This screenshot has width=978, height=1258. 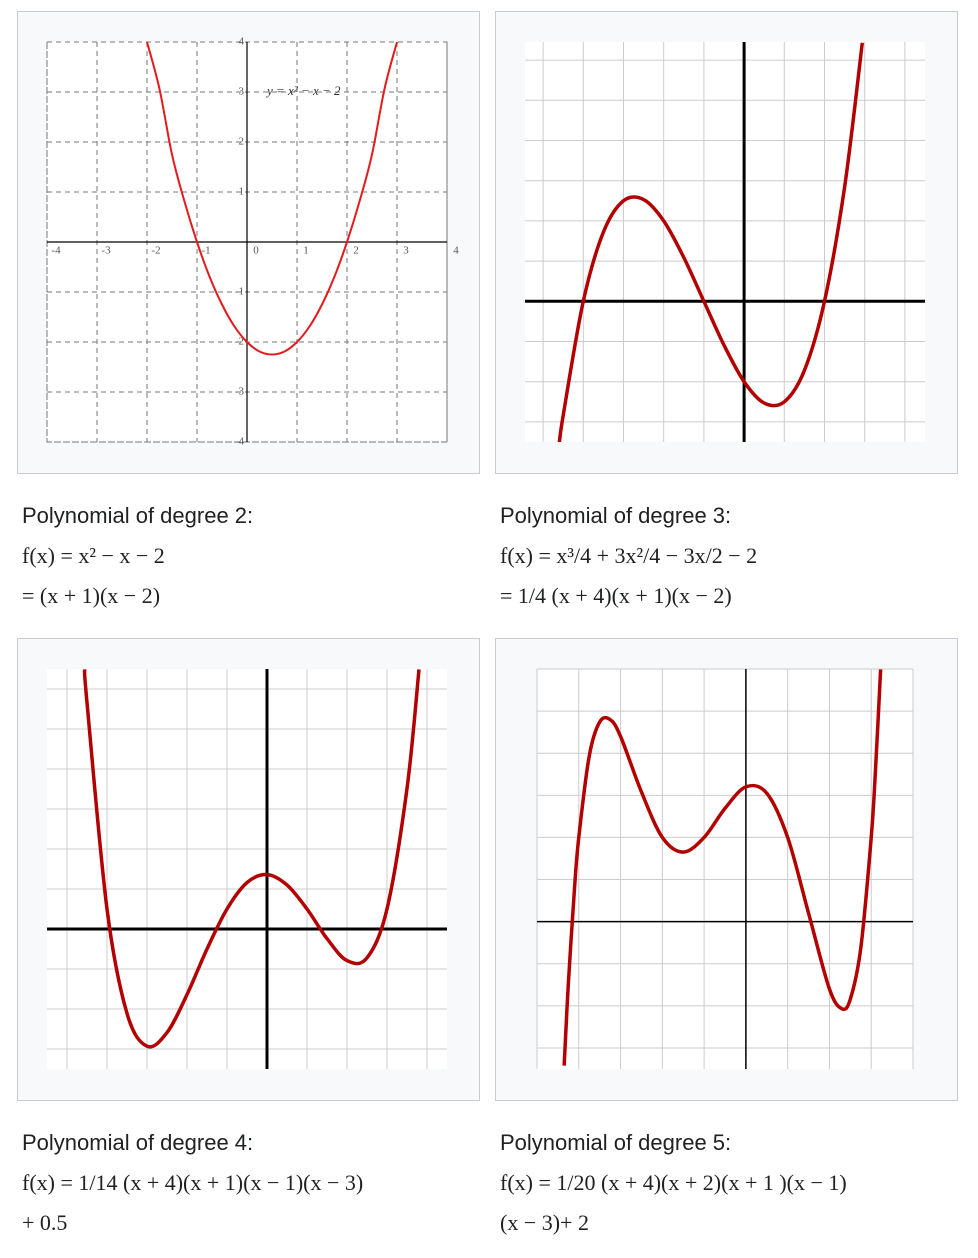 What do you see at coordinates (239, 292) in the screenshot?
I see `y-tick-label: -1` at bounding box center [239, 292].